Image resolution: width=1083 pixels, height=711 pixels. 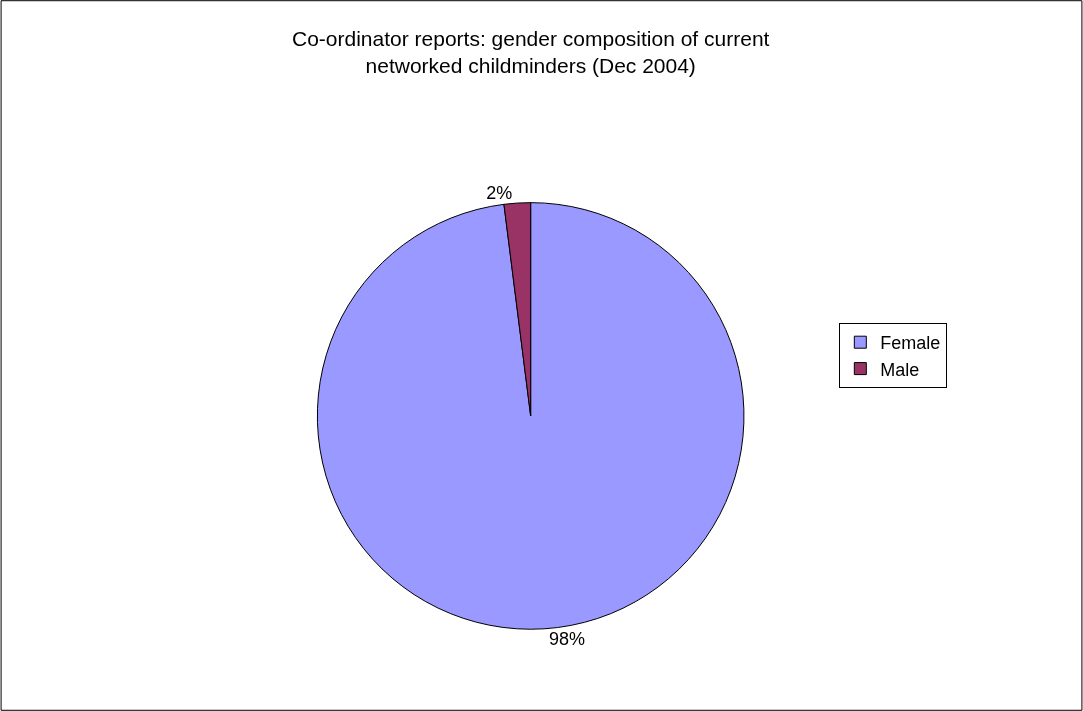 I want to click on legend-label: Female, so click(x=910, y=343).